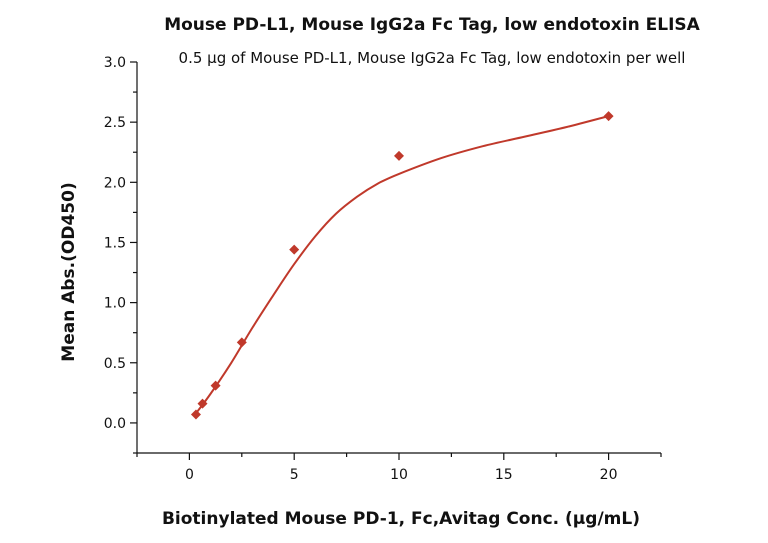 The height and width of the screenshot is (543, 768). Describe the element at coordinates (115, 304) in the screenshot. I see `y-tick-label: 1.0` at that location.